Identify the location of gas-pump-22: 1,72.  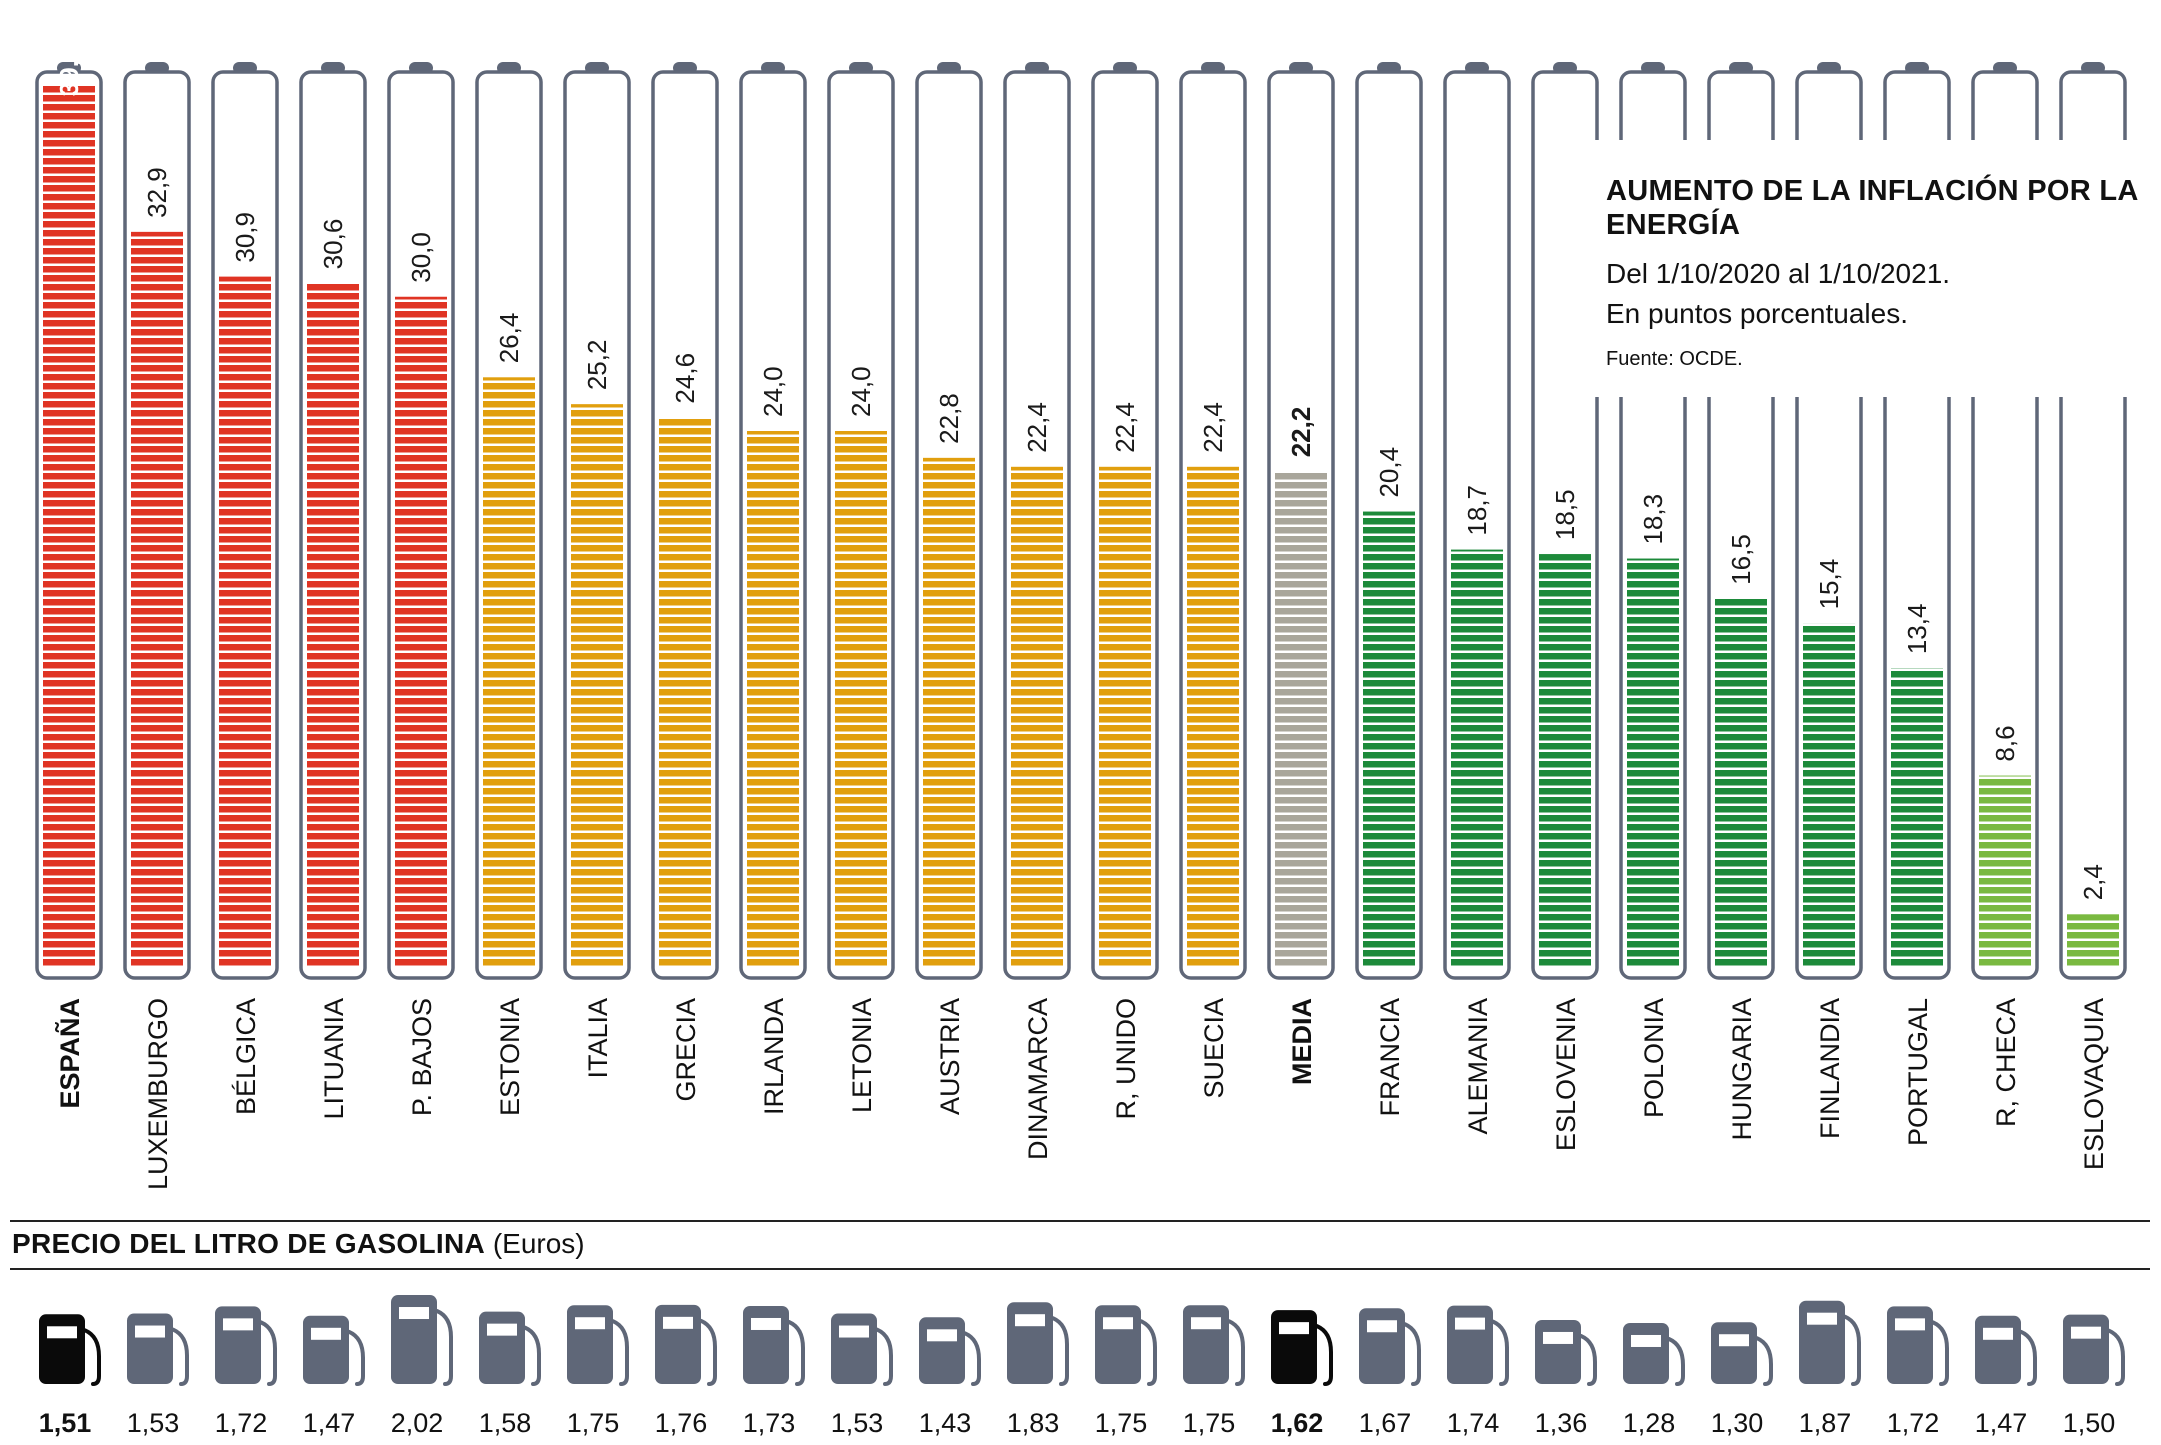
(1918, 1372).